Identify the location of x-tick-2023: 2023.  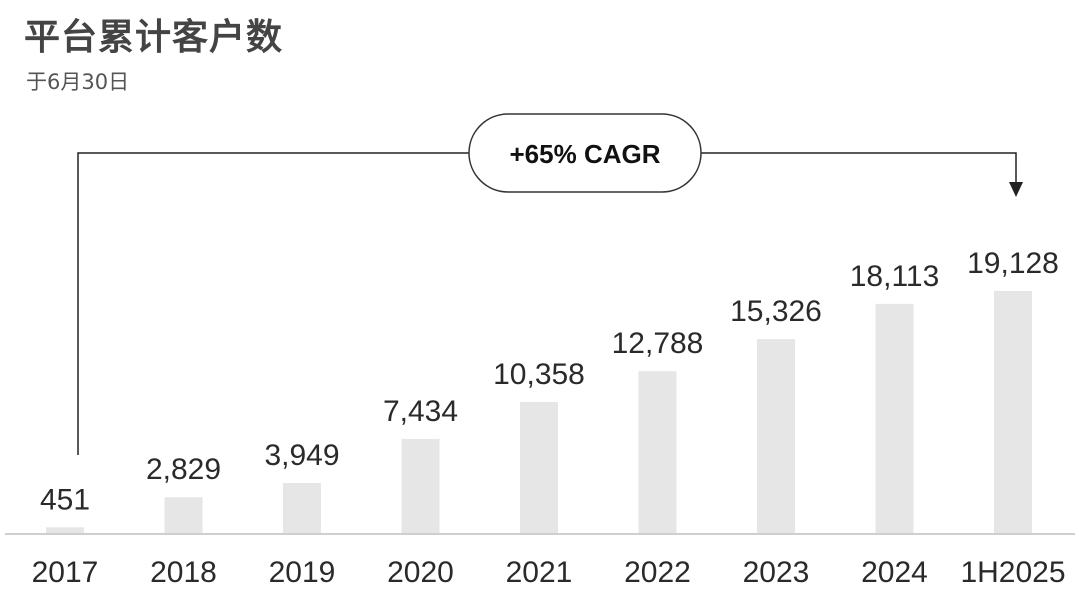
(776, 572).